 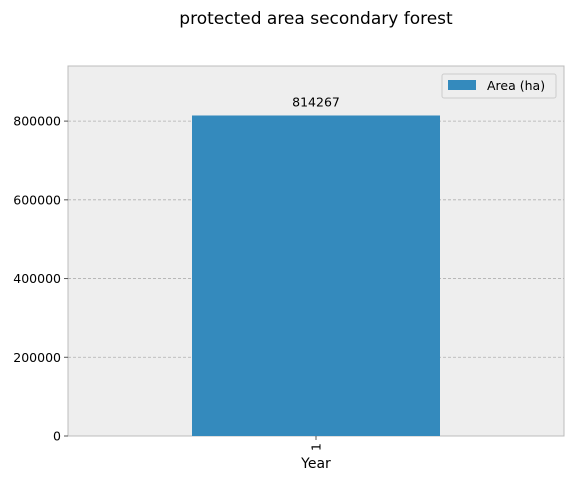 I want to click on x-tick-label: 1, so click(x=316, y=447).